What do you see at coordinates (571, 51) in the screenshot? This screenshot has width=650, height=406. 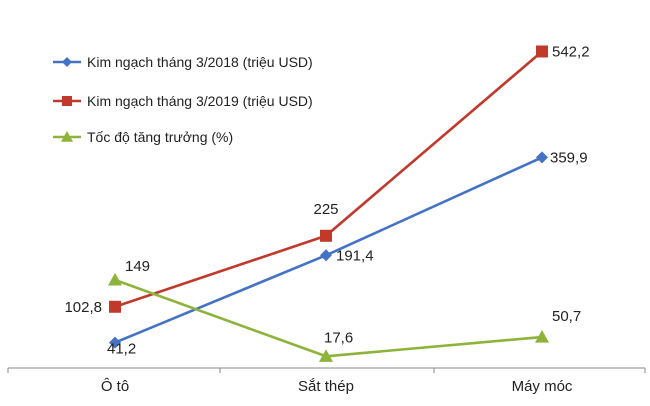 I see `data-label: 542,2` at bounding box center [571, 51].